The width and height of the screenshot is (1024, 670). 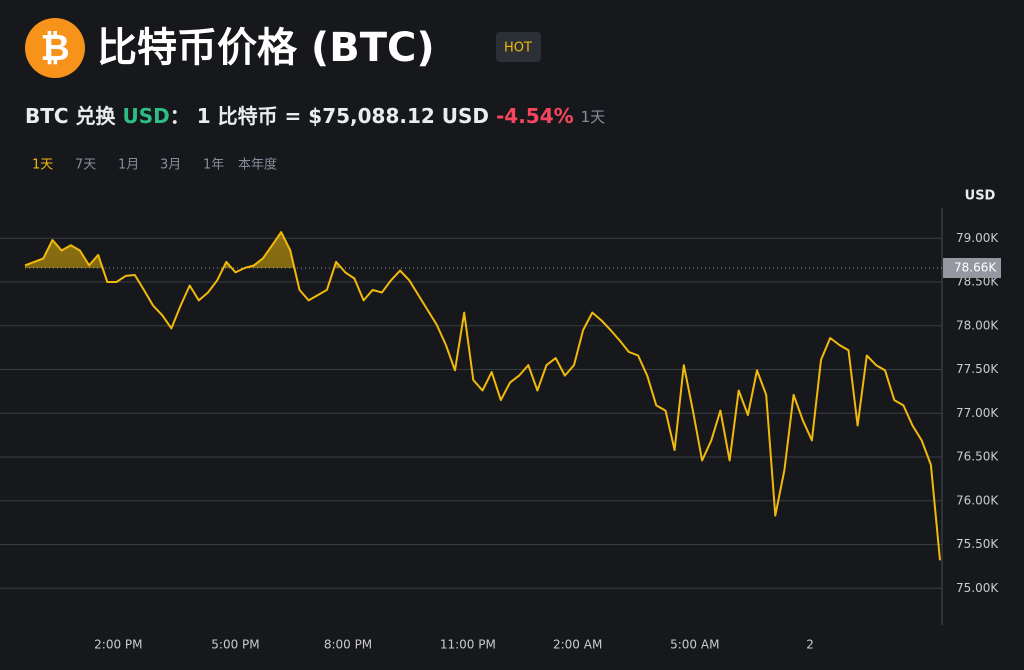 I want to click on range-tab: 1月, so click(x=128, y=165).